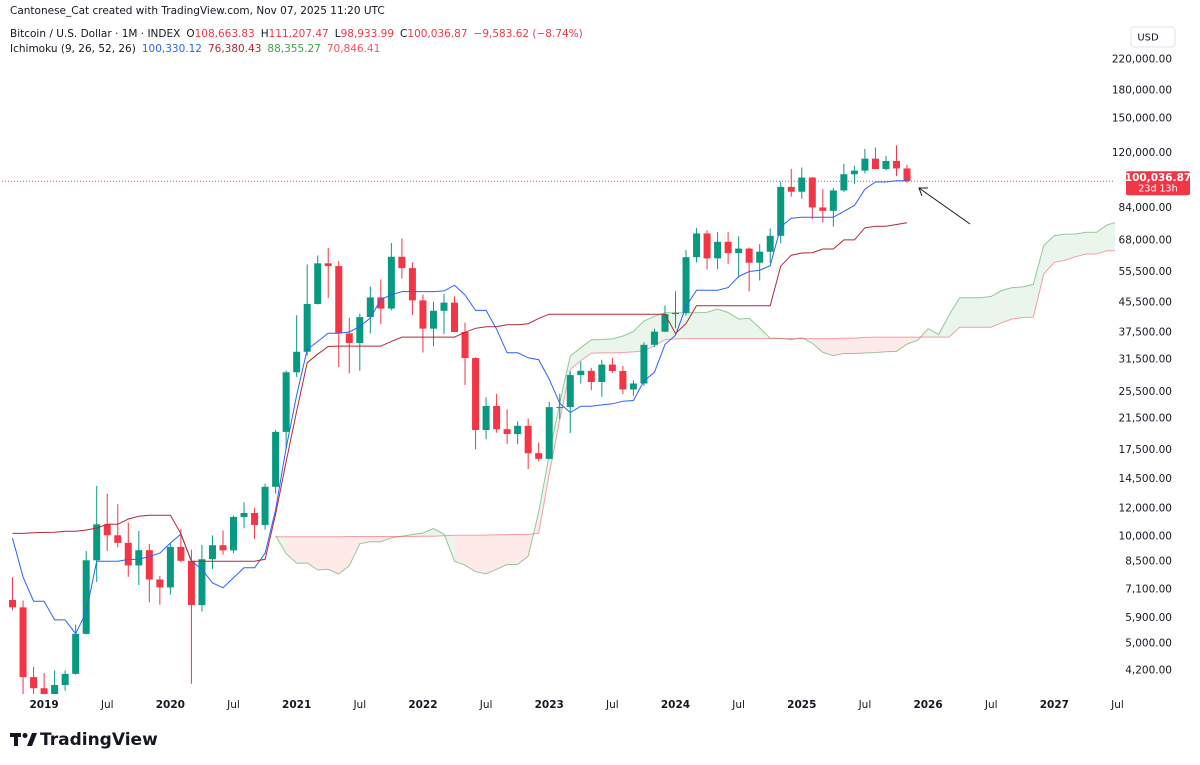 The width and height of the screenshot is (1200, 765). What do you see at coordinates (1145, 392) in the screenshot?
I see `y-tick-label: 25,500.00` at bounding box center [1145, 392].